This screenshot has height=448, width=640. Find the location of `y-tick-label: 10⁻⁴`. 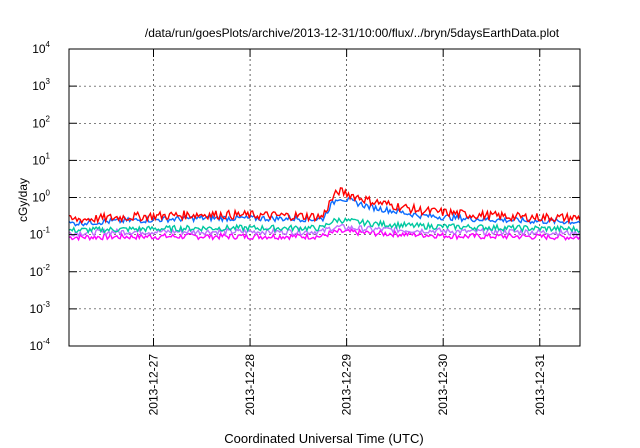

y-tick-label: 10⁻⁴ is located at coordinates (40, 345).